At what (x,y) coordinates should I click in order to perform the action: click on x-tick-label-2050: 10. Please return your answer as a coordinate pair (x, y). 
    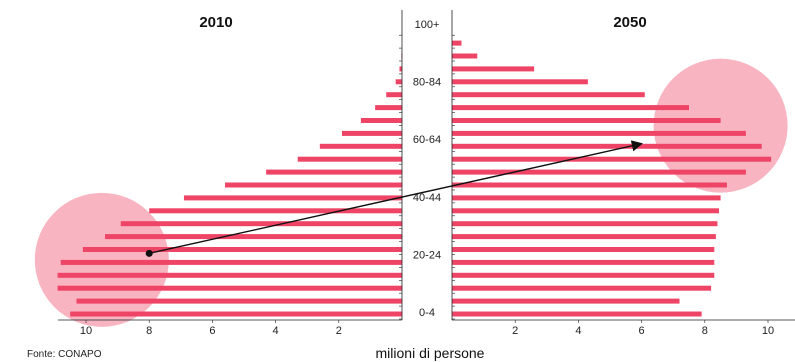
    Looking at the image, I should click on (768, 331).